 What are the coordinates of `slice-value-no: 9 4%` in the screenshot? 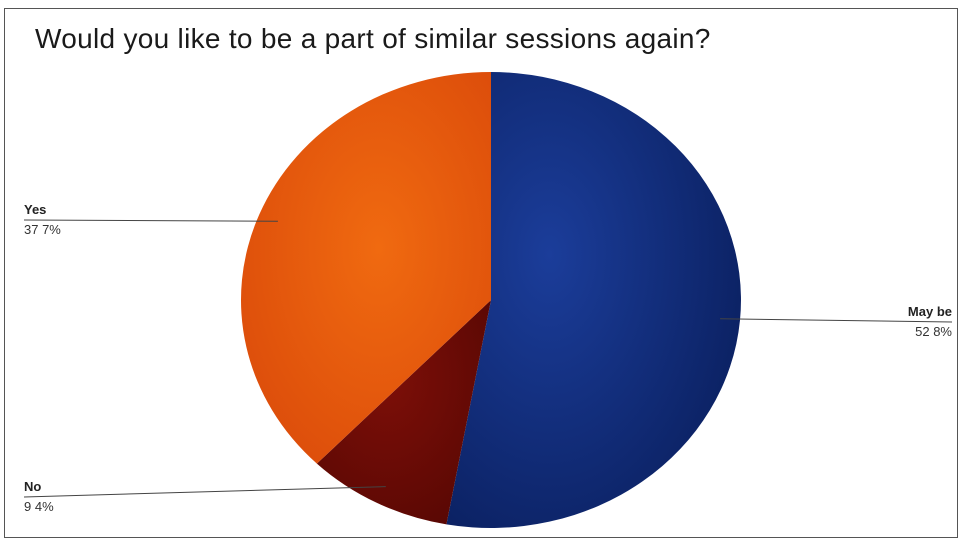 It's located at (39, 506).